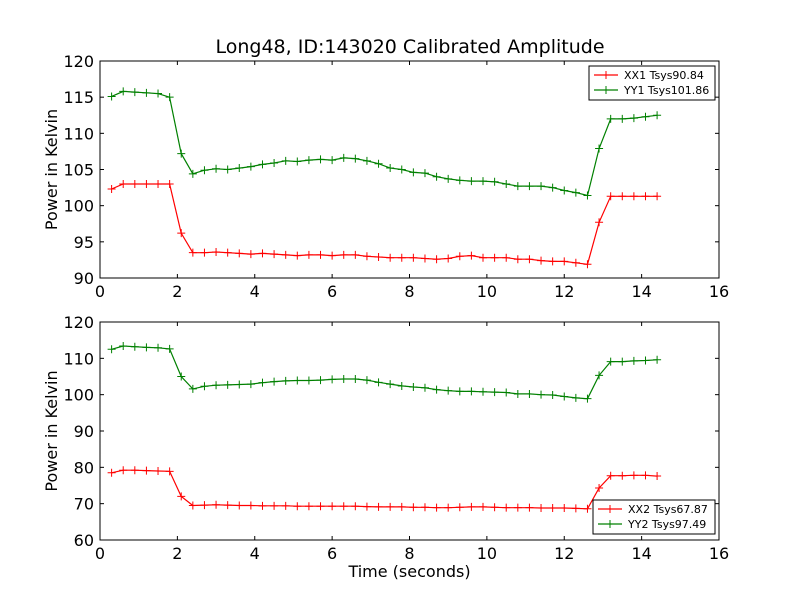 The width and height of the screenshot is (800, 600). What do you see at coordinates (255, 291) in the screenshot?
I see `x-tick-label: 4` at bounding box center [255, 291].